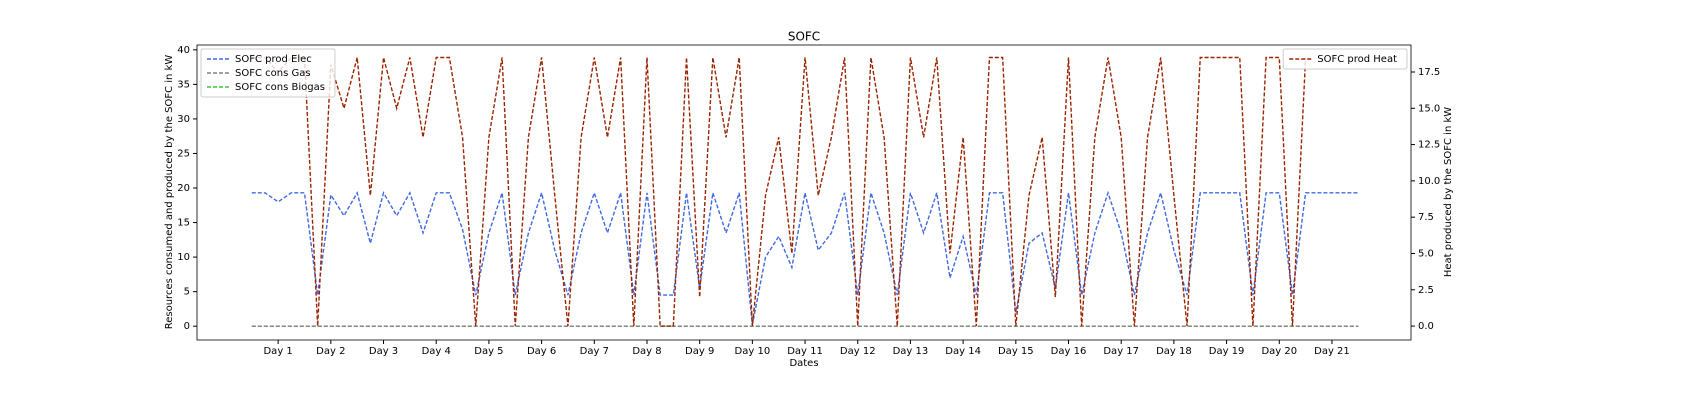 Image resolution: width=1684 pixels, height=417 pixels. I want to click on x-tick-label: Day 9, so click(699, 351).